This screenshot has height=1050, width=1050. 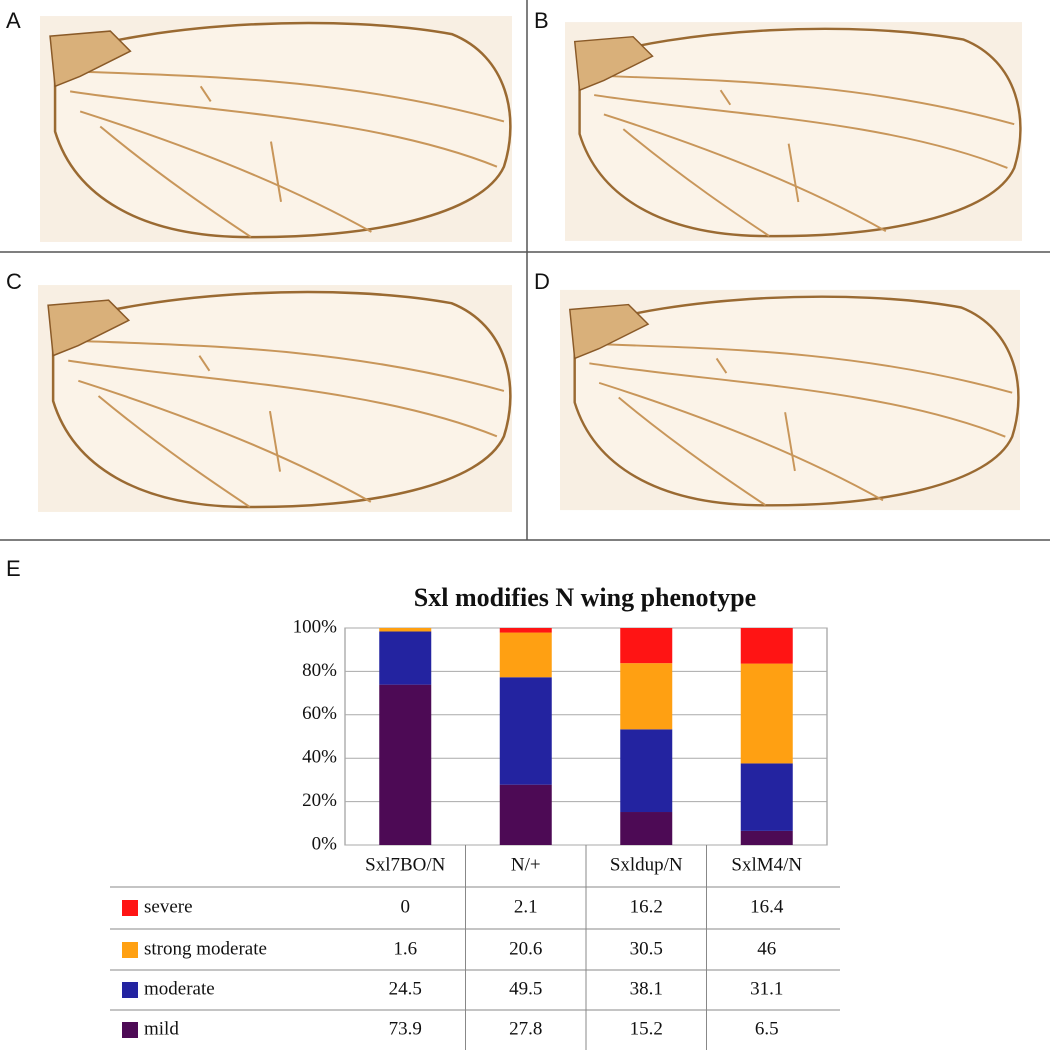 What do you see at coordinates (319, 757) in the screenshot?
I see `y-tick-label: 40%` at bounding box center [319, 757].